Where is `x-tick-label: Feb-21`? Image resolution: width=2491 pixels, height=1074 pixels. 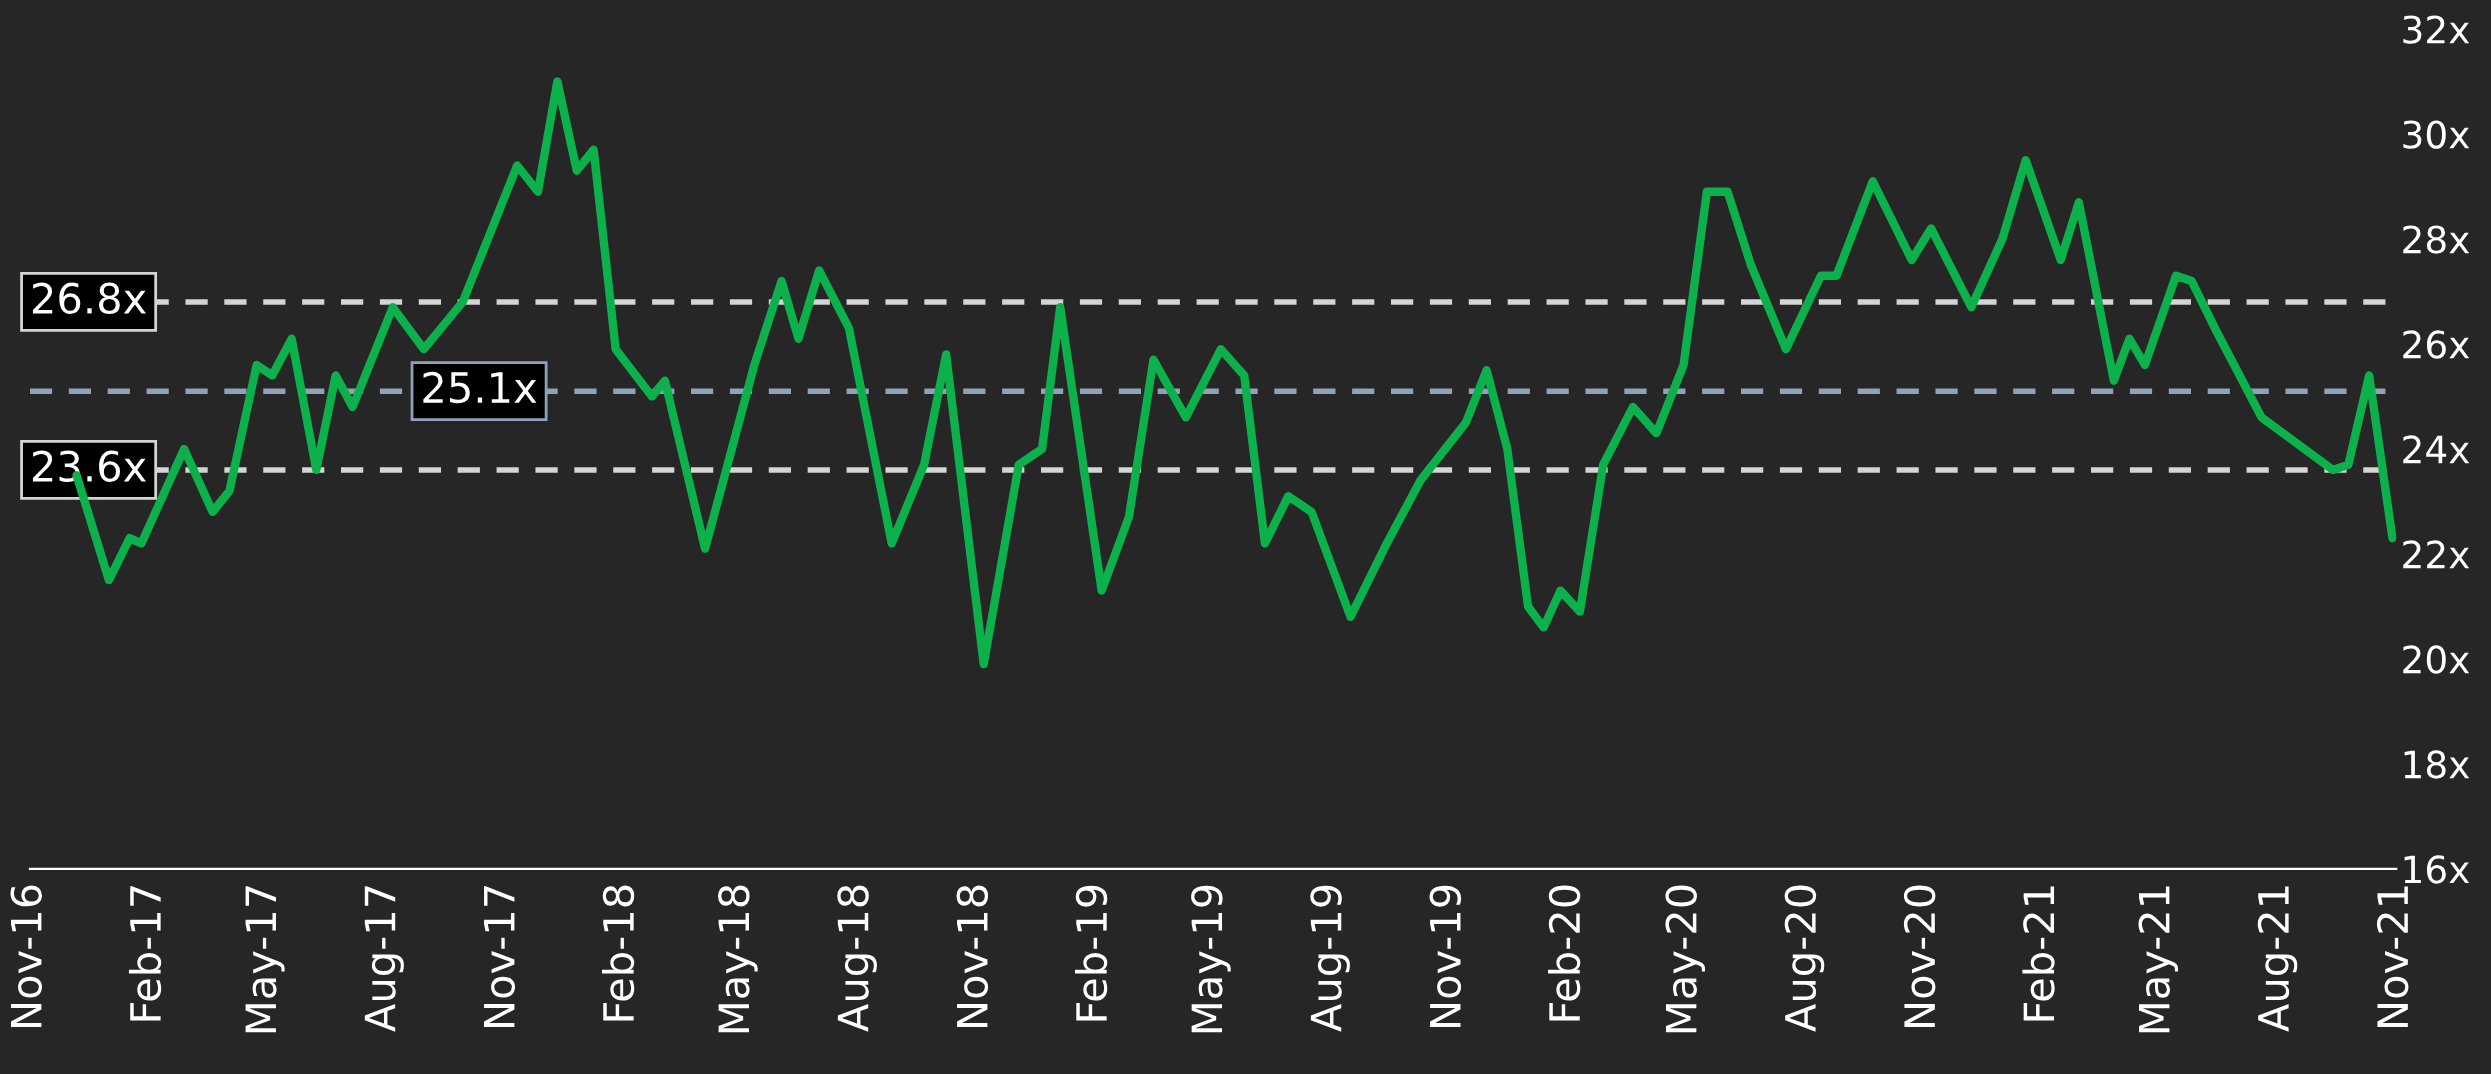
x-tick-label: Feb-21 is located at coordinates (2038, 953).